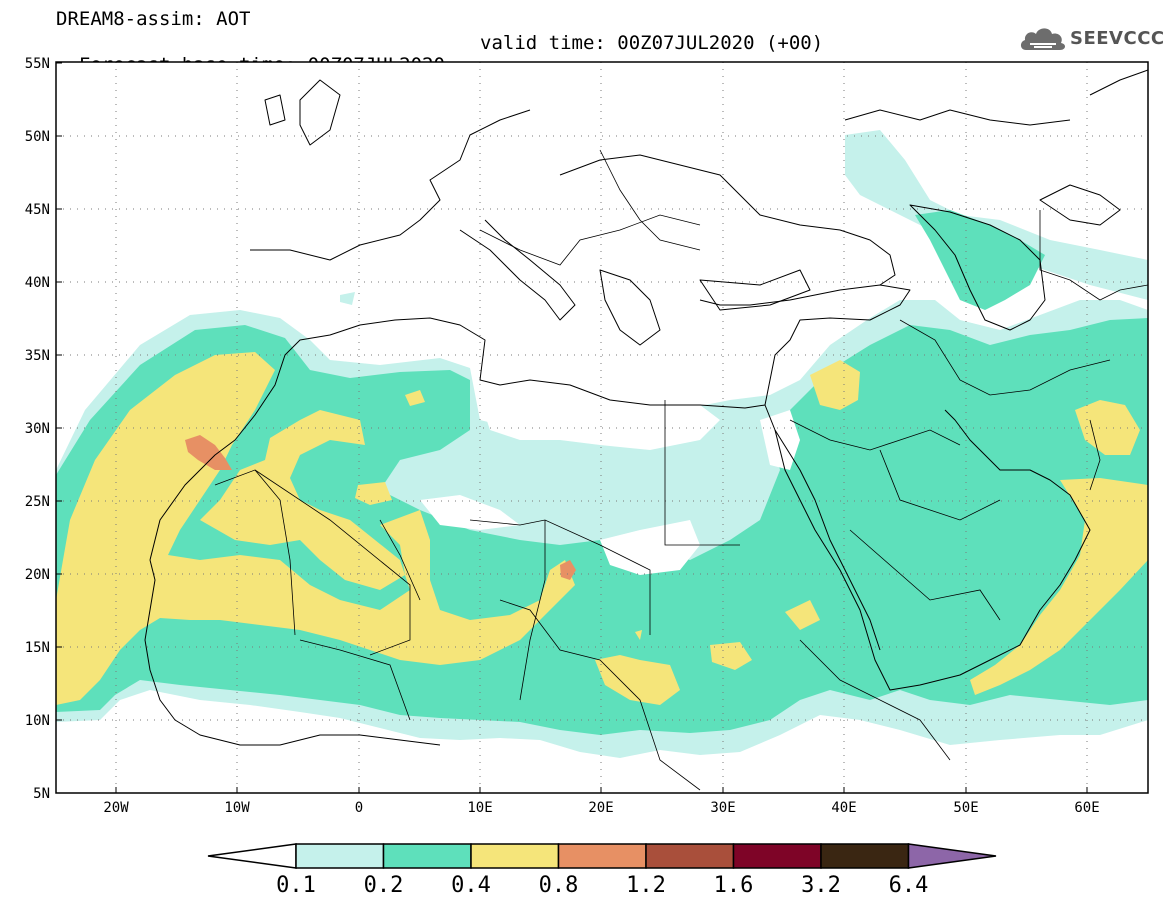 This screenshot has height=905, width=1165. I want to click on lat-label-50n: 50N, so click(37, 137).